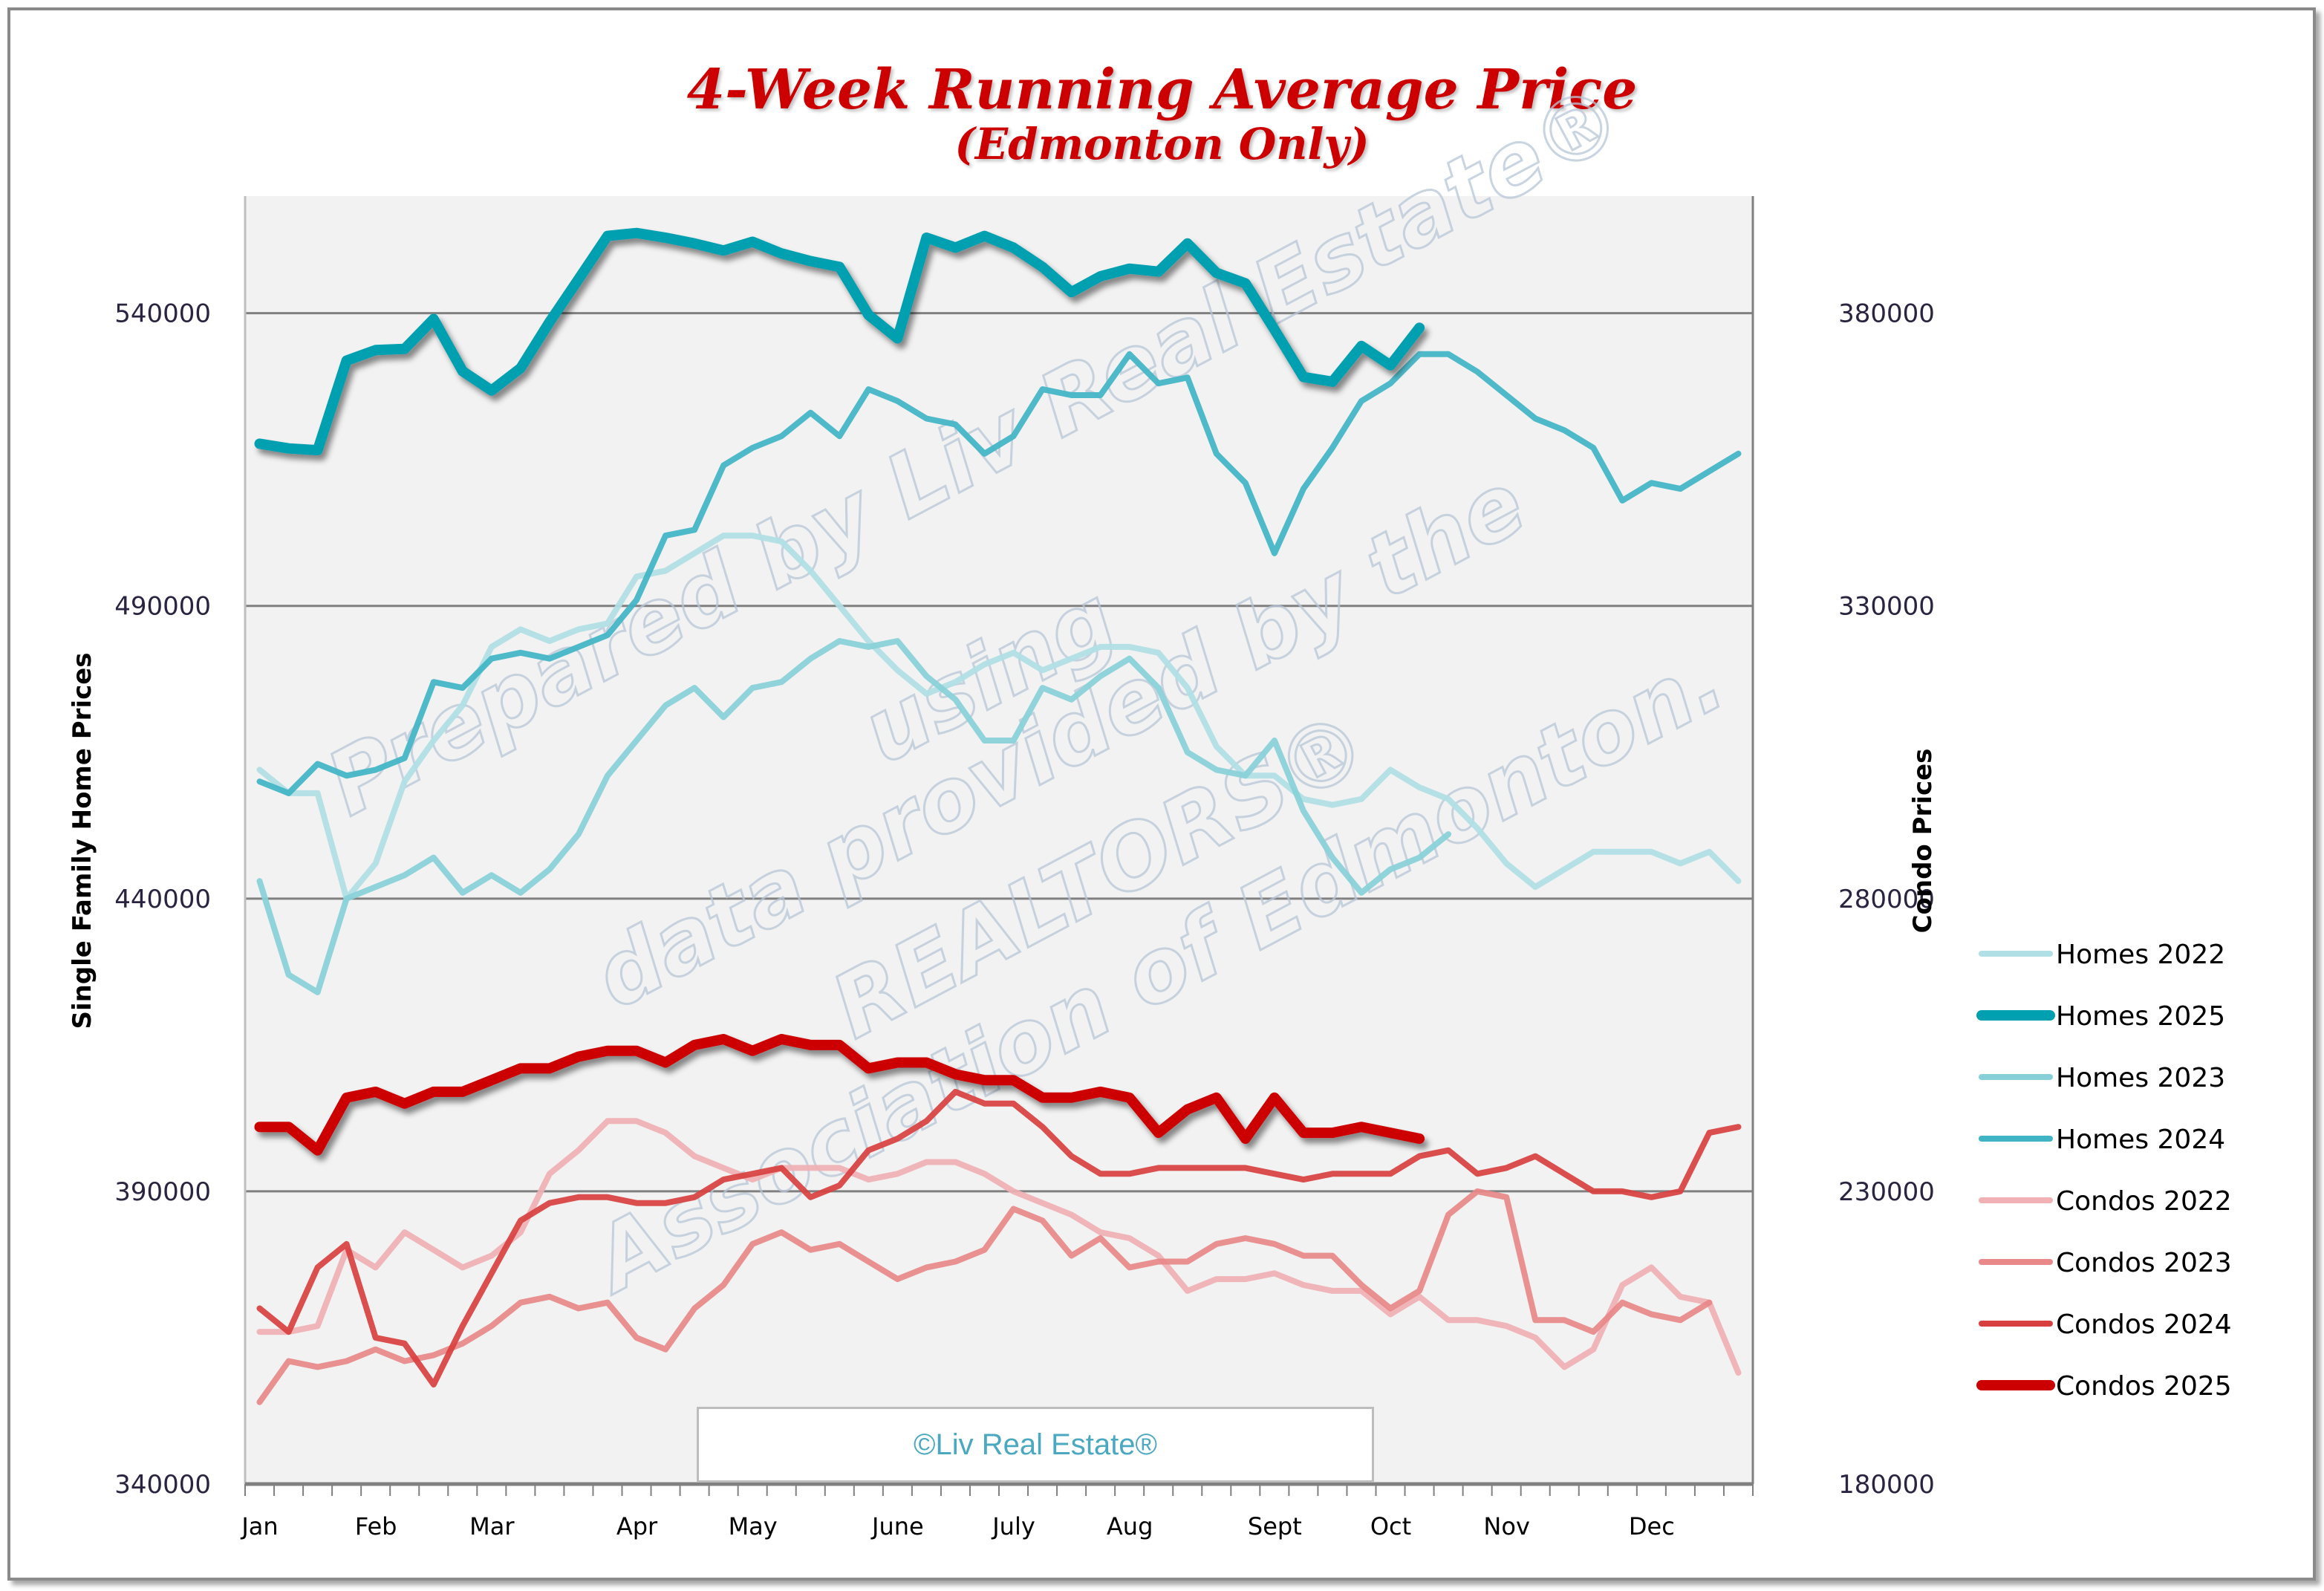 Image resolution: width=2324 pixels, height=1591 pixels. Describe the element at coordinates (376, 1526) in the screenshot. I see `x-tick-label: Feb` at that location.